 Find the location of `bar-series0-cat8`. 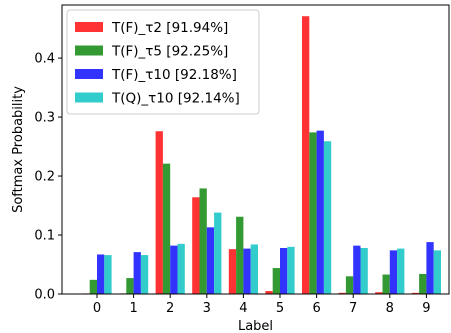

bar-series0-cat8 is located at coordinates (379, 293).